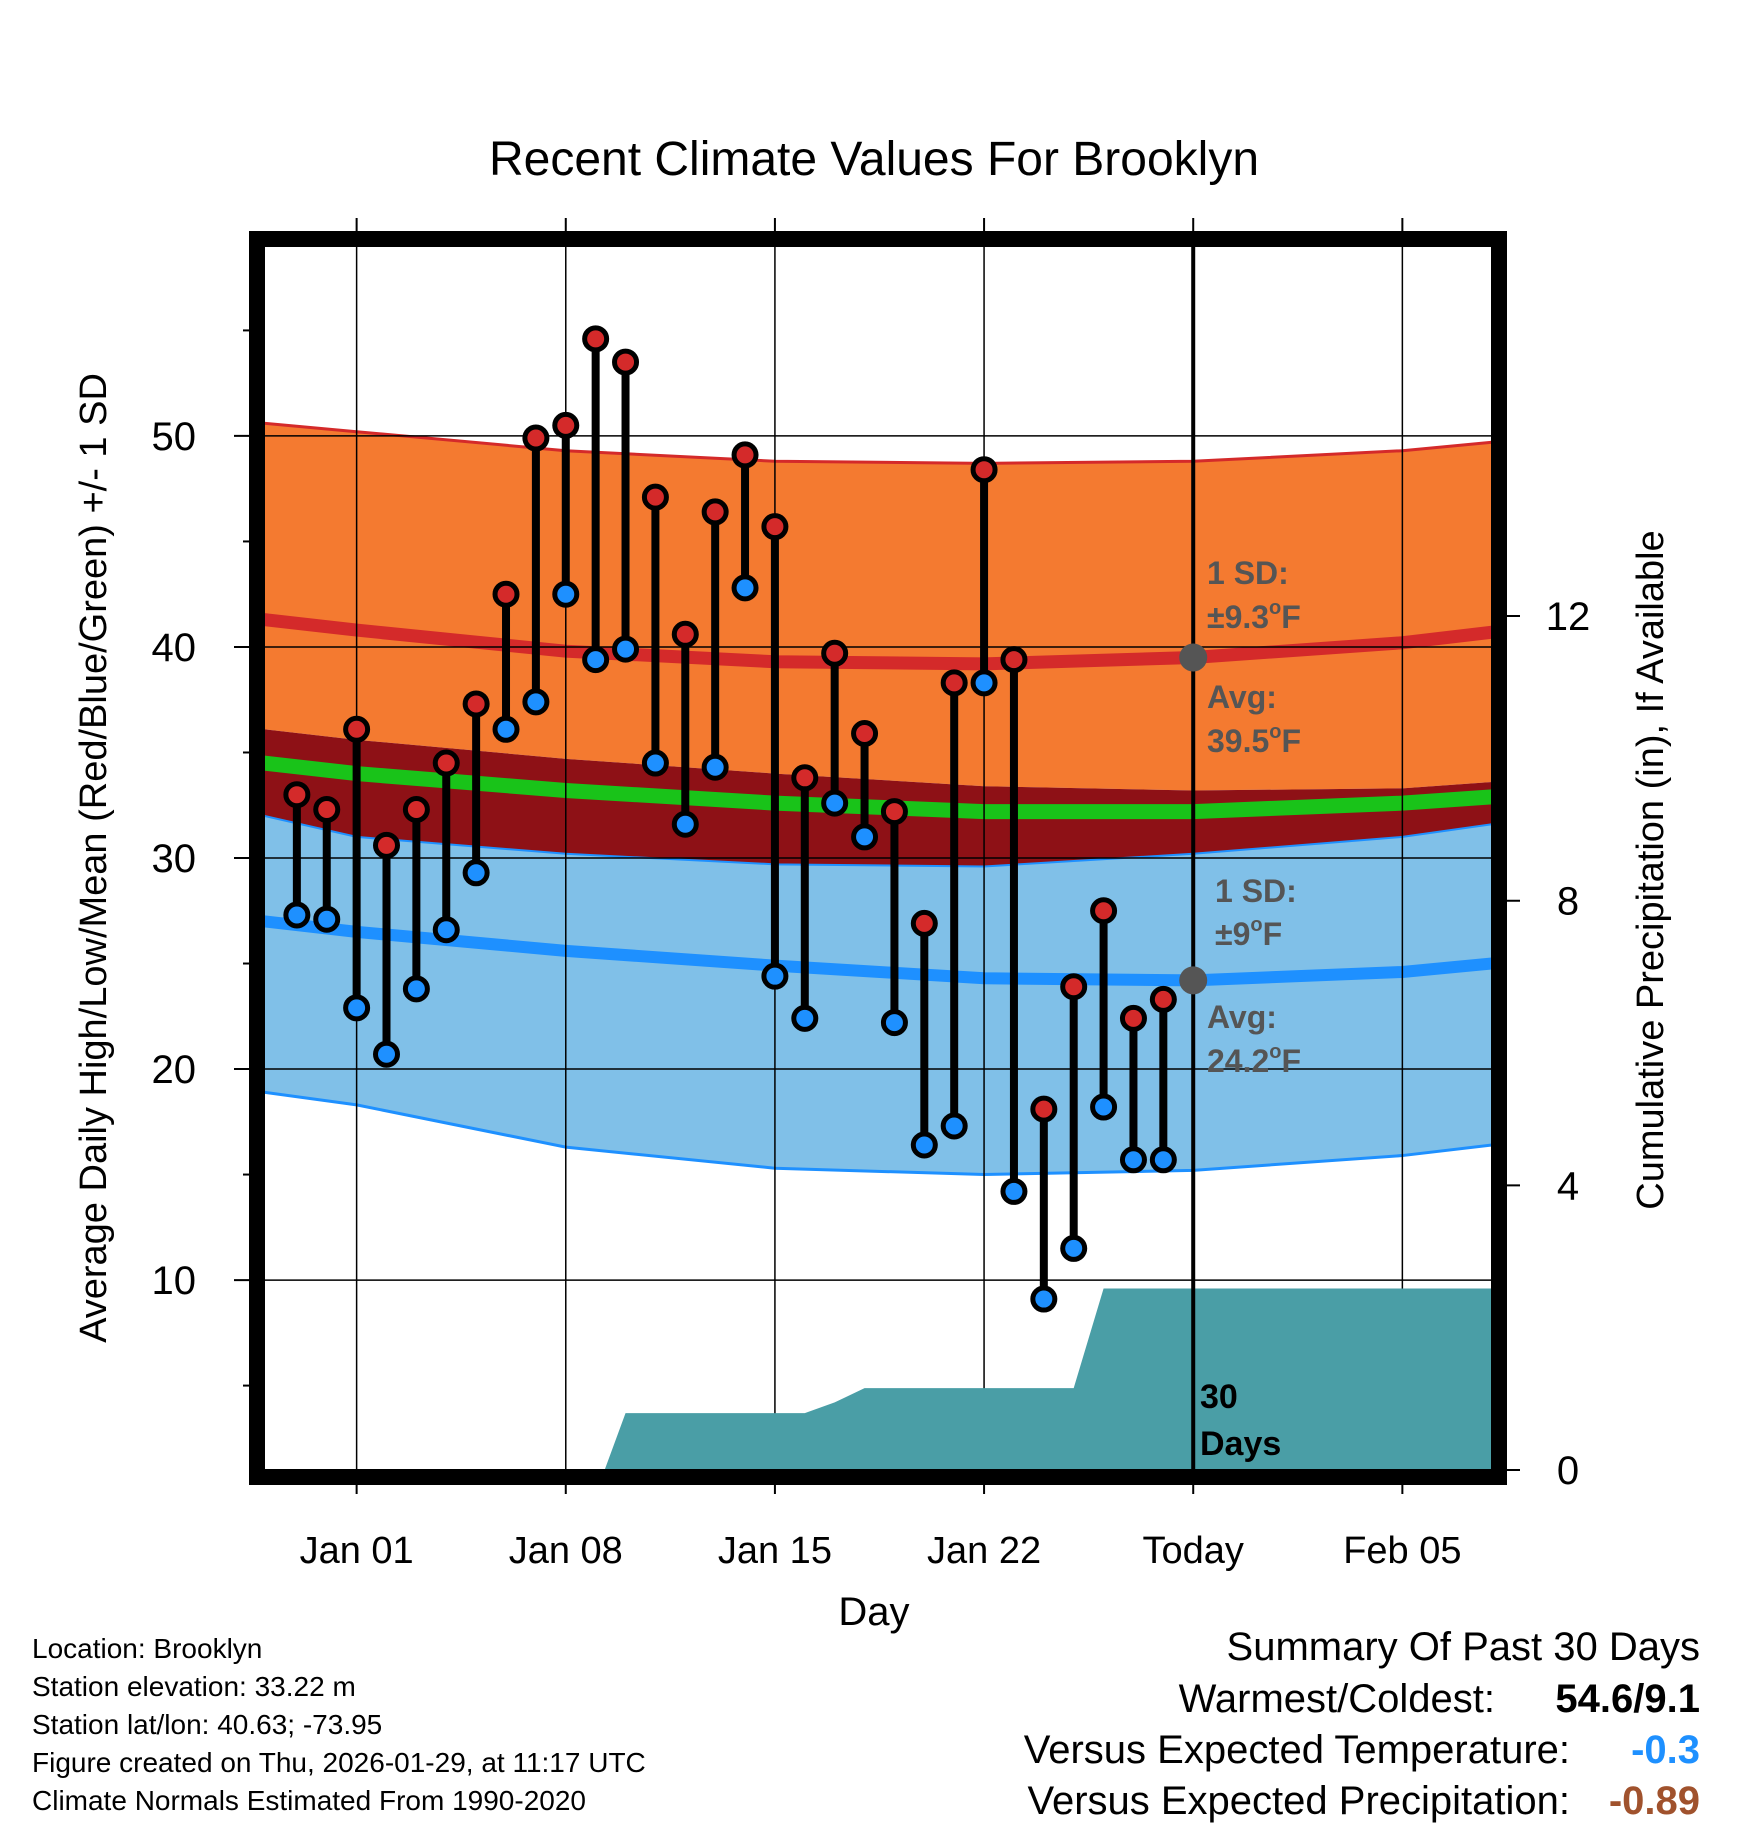 Image resolution: width=1748 pixels, height=1828 pixels. I want to click on high-sd-value: ±9.3oF, so click(1254, 616).